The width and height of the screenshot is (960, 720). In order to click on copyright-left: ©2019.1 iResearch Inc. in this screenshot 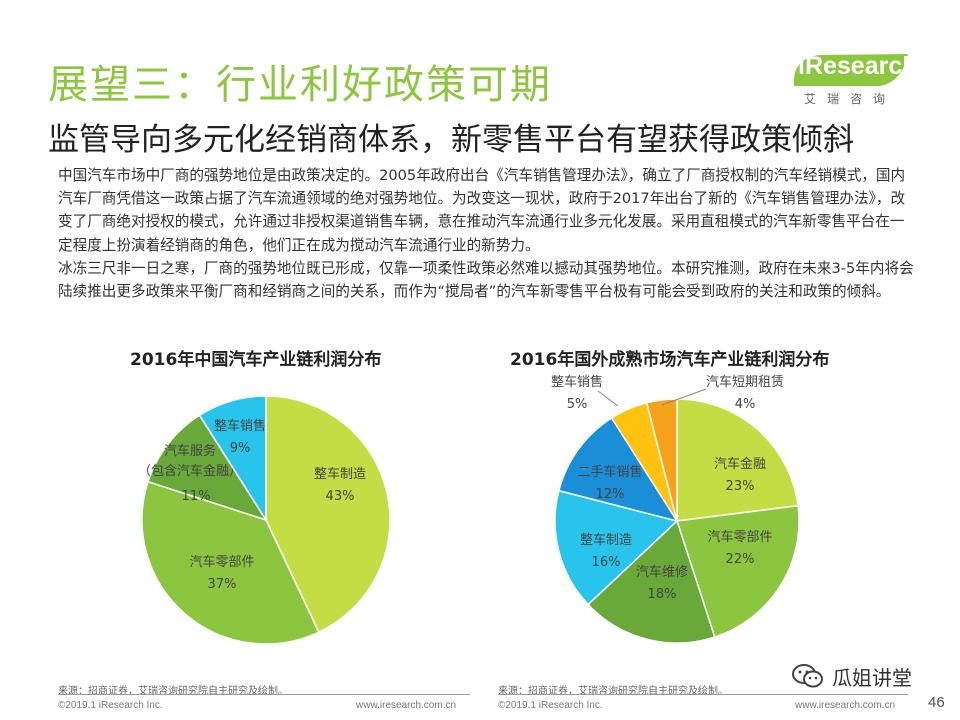, I will do `click(110, 705)`.